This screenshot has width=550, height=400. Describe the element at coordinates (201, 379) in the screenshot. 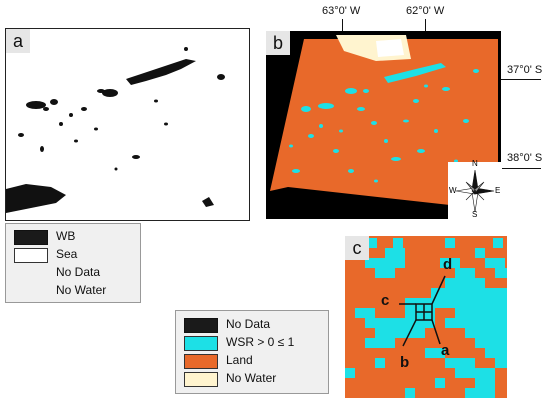

I see `legend-swatch-no-water` at that location.